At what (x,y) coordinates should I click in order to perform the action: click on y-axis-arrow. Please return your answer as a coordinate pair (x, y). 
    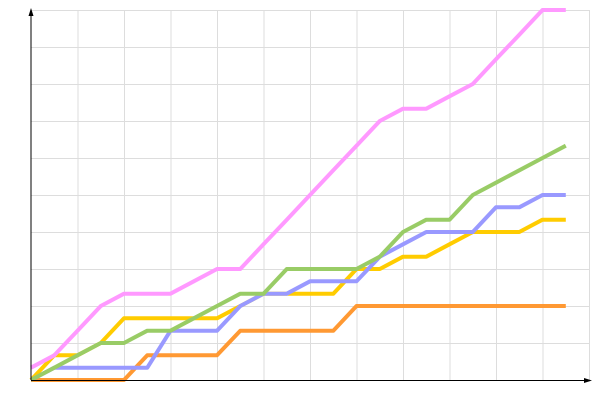
    Looking at the image, I should click on (31, 12).